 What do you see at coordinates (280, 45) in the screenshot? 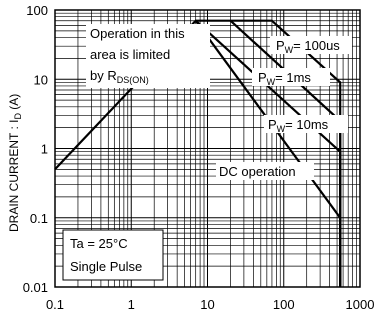
I see `pw100-label-p: P` at bounding box center [280, 45].